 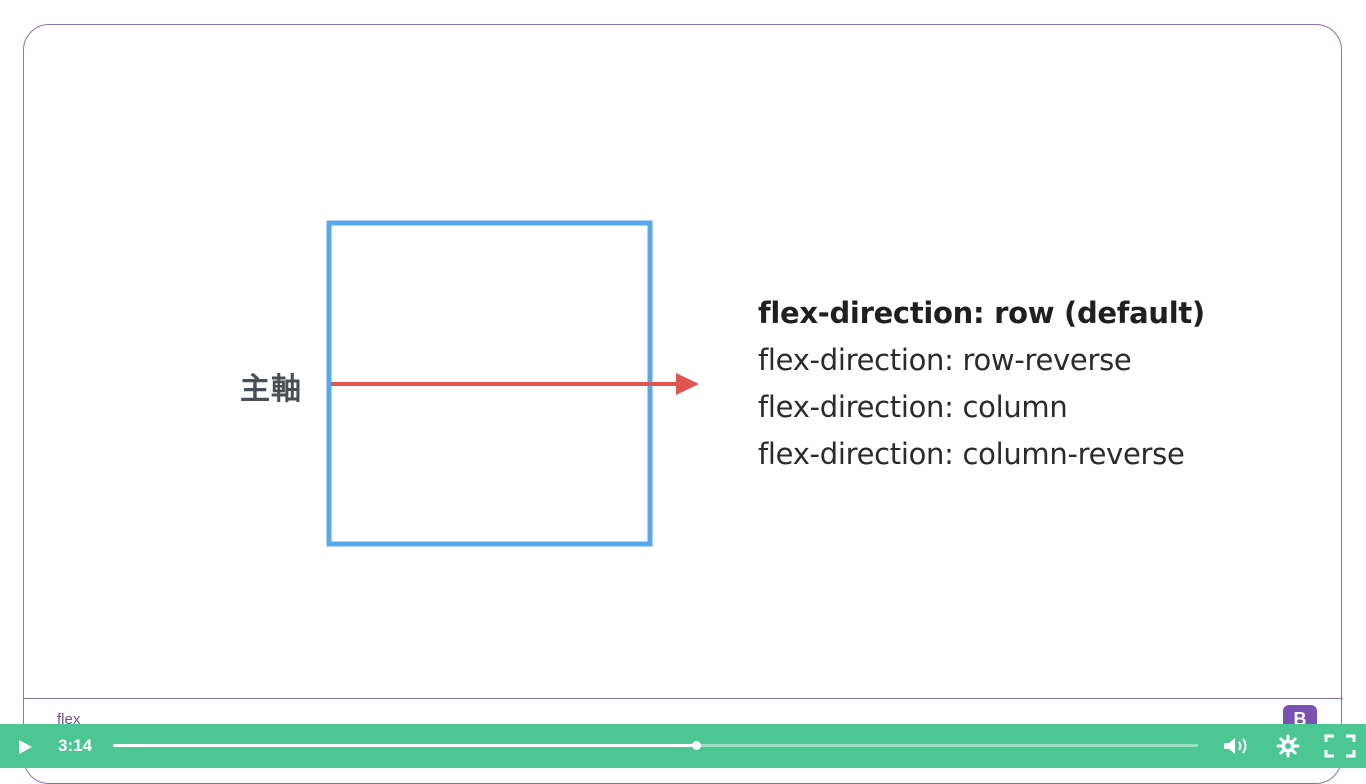 I want to click on current-time: 3:14, so click(x=75, y=745).